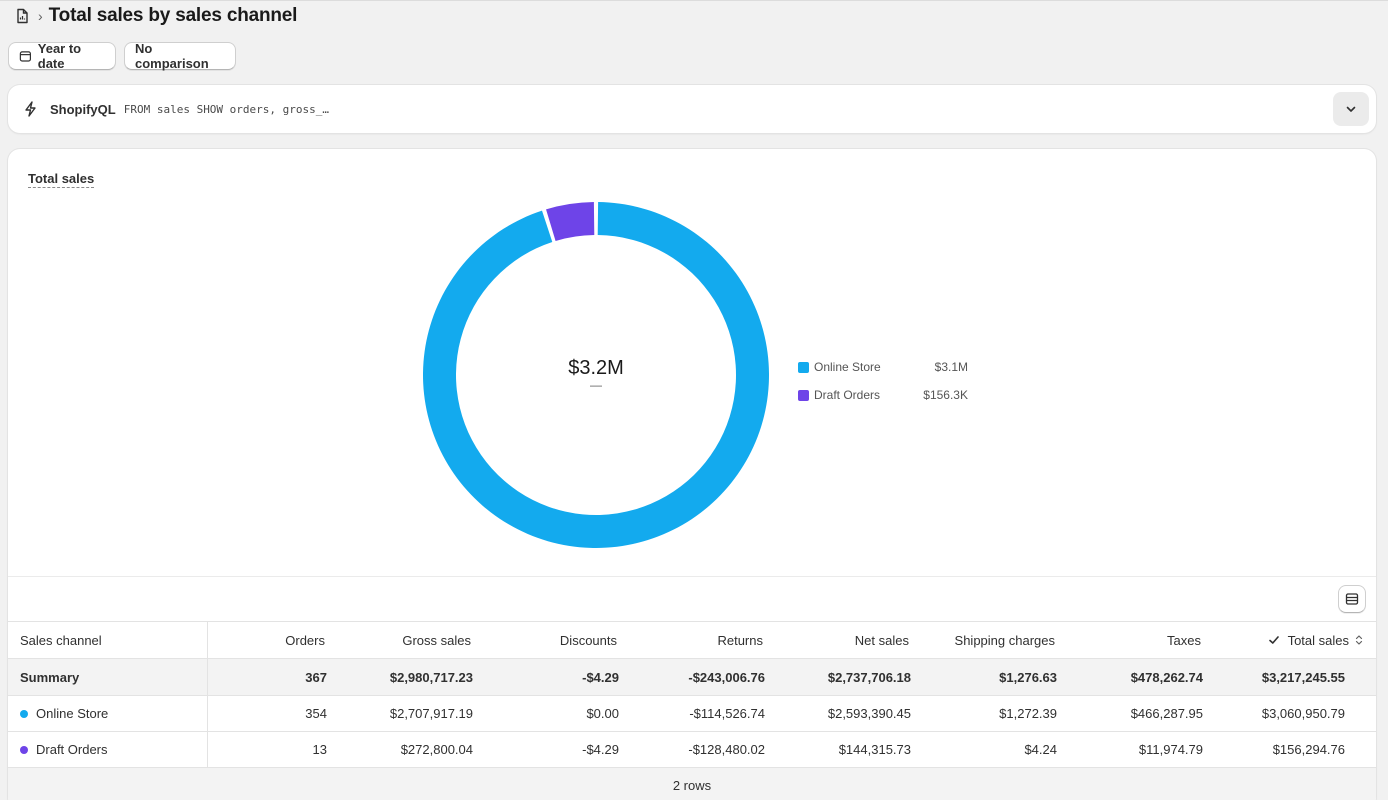  Describe the element at coordinates (602, 713) in the screenshot. I see `table-cell: $0.00` at that location.